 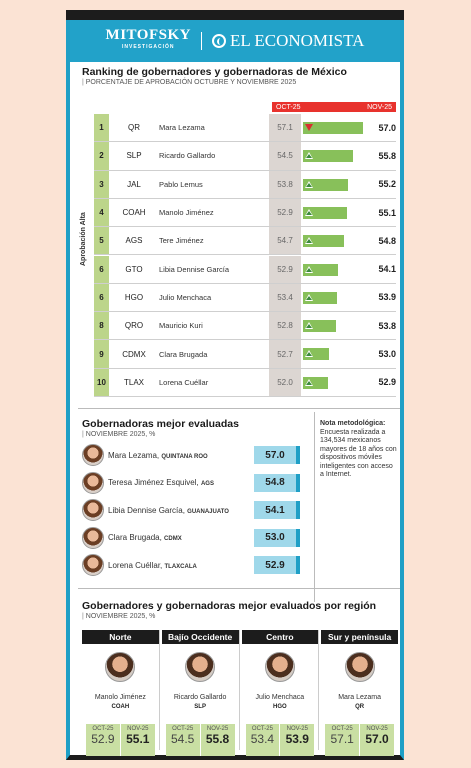 I want to click on state-cell: JAL, so click(x=134, y=184).